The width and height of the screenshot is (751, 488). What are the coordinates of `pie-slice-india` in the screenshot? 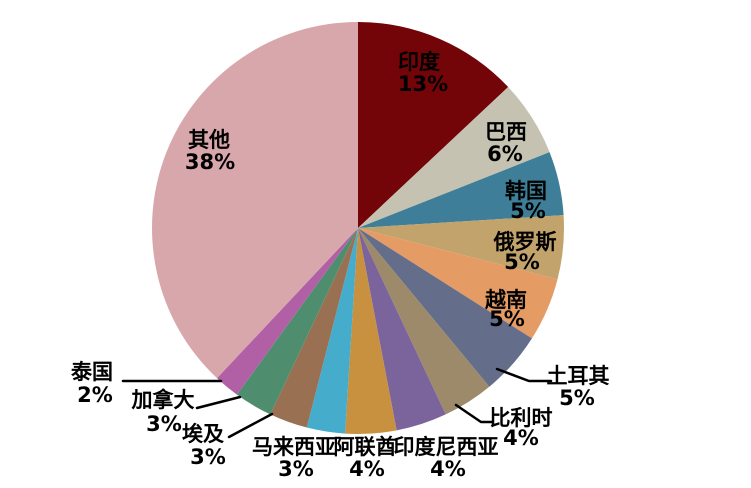 It's located at (433, 125).